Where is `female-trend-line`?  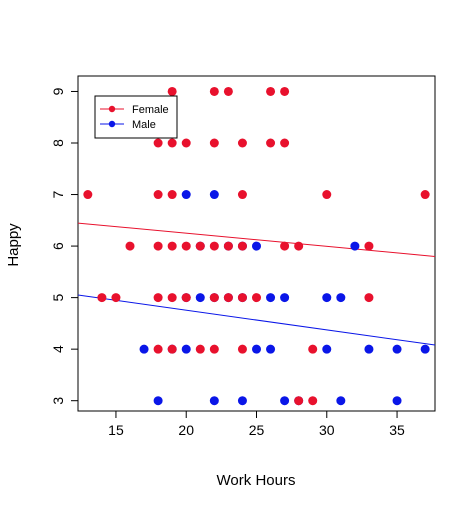
female-trend-line is located at coordinates (256, 239).